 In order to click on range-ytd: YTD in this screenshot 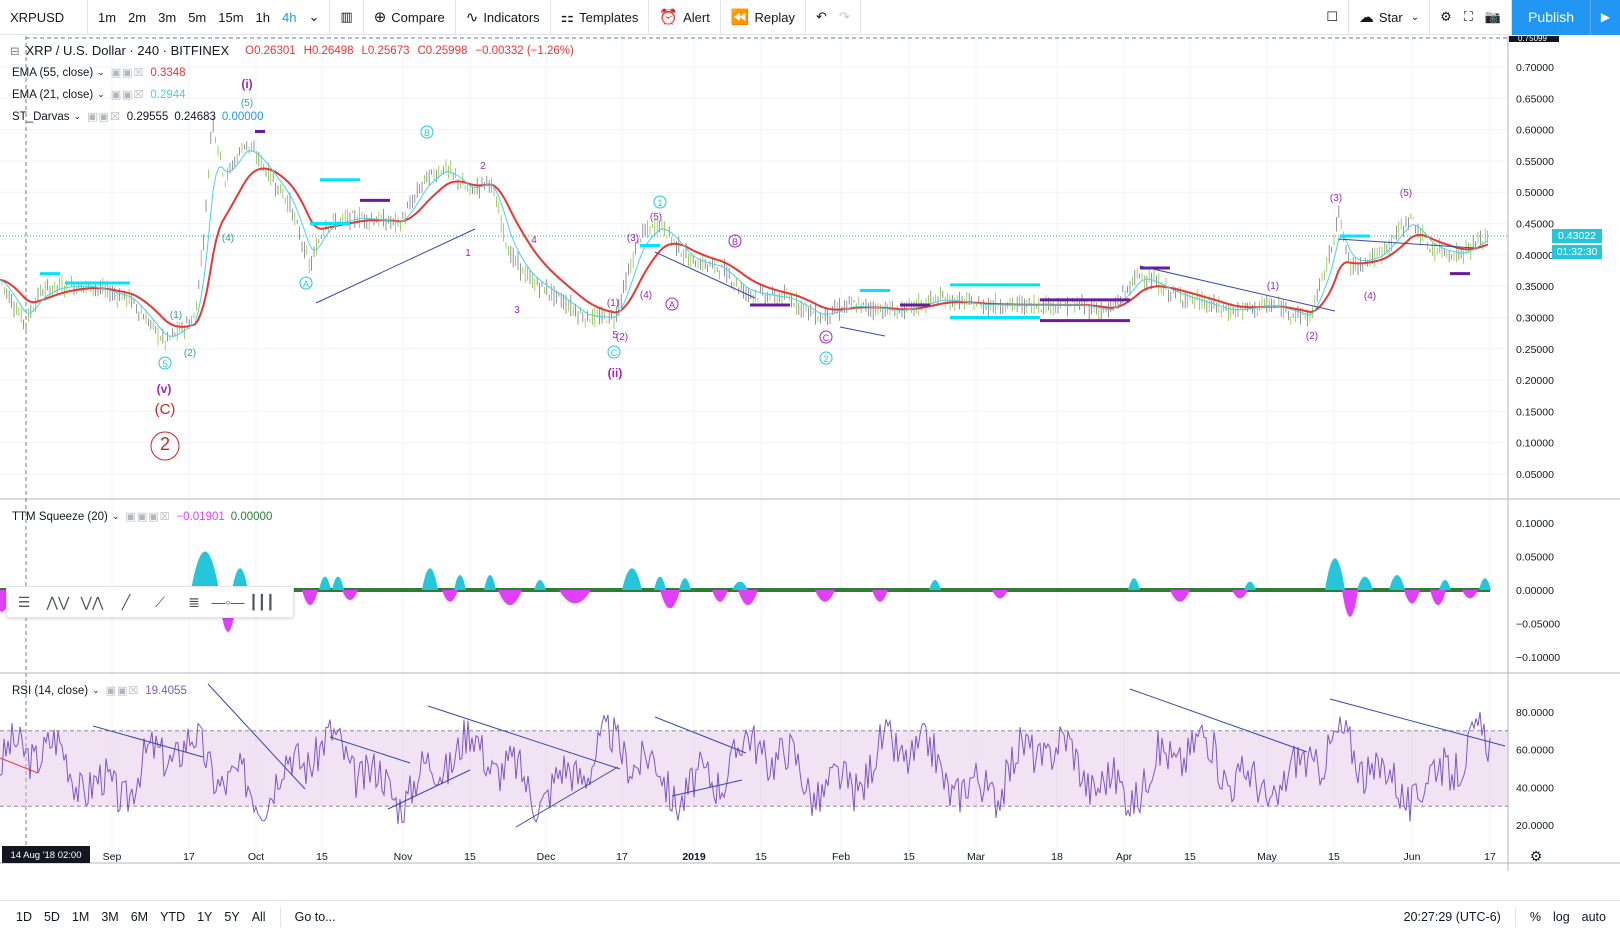, I will do `click(173, 917)`.